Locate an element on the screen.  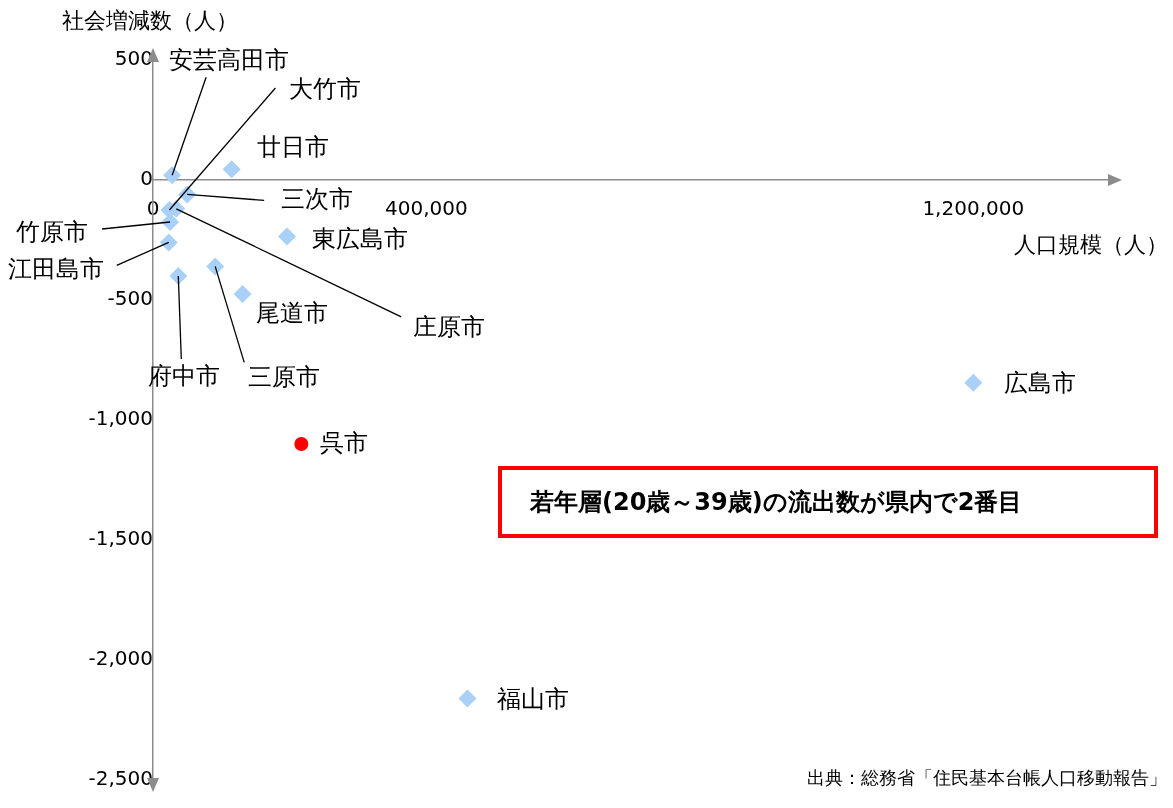
x-tick-label: 400,000 is located at coordinates (426, 208).